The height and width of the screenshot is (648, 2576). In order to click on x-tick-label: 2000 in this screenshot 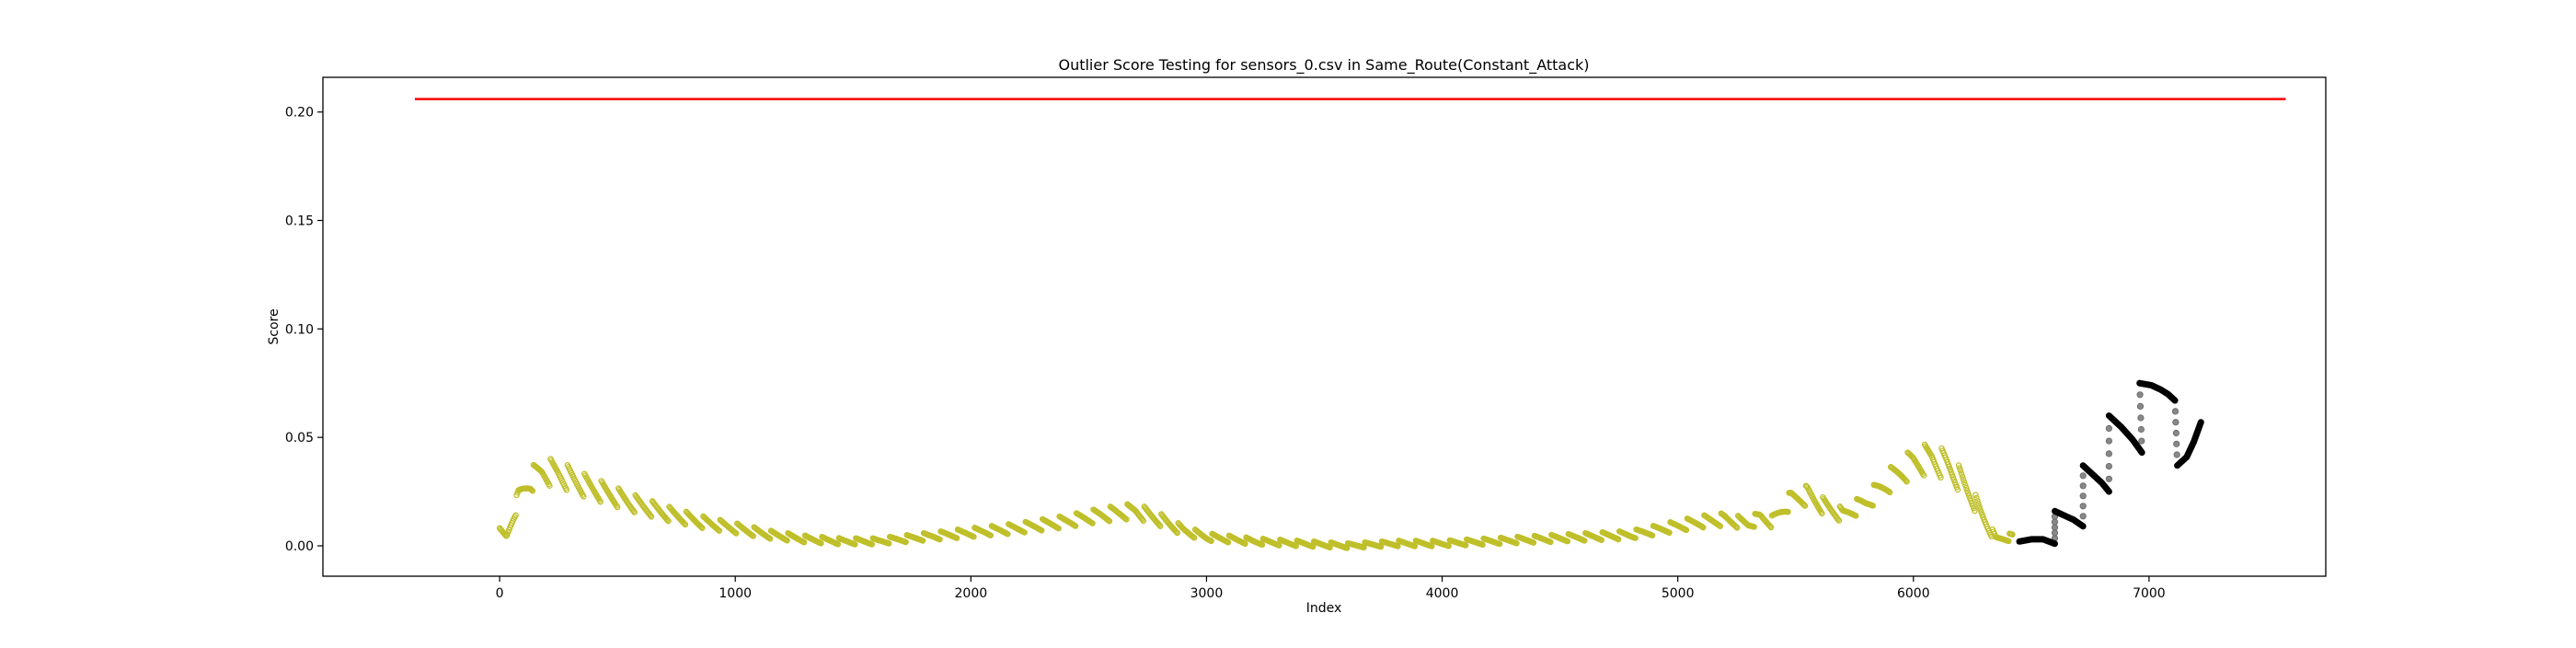, I will do `click(972, 593)`.